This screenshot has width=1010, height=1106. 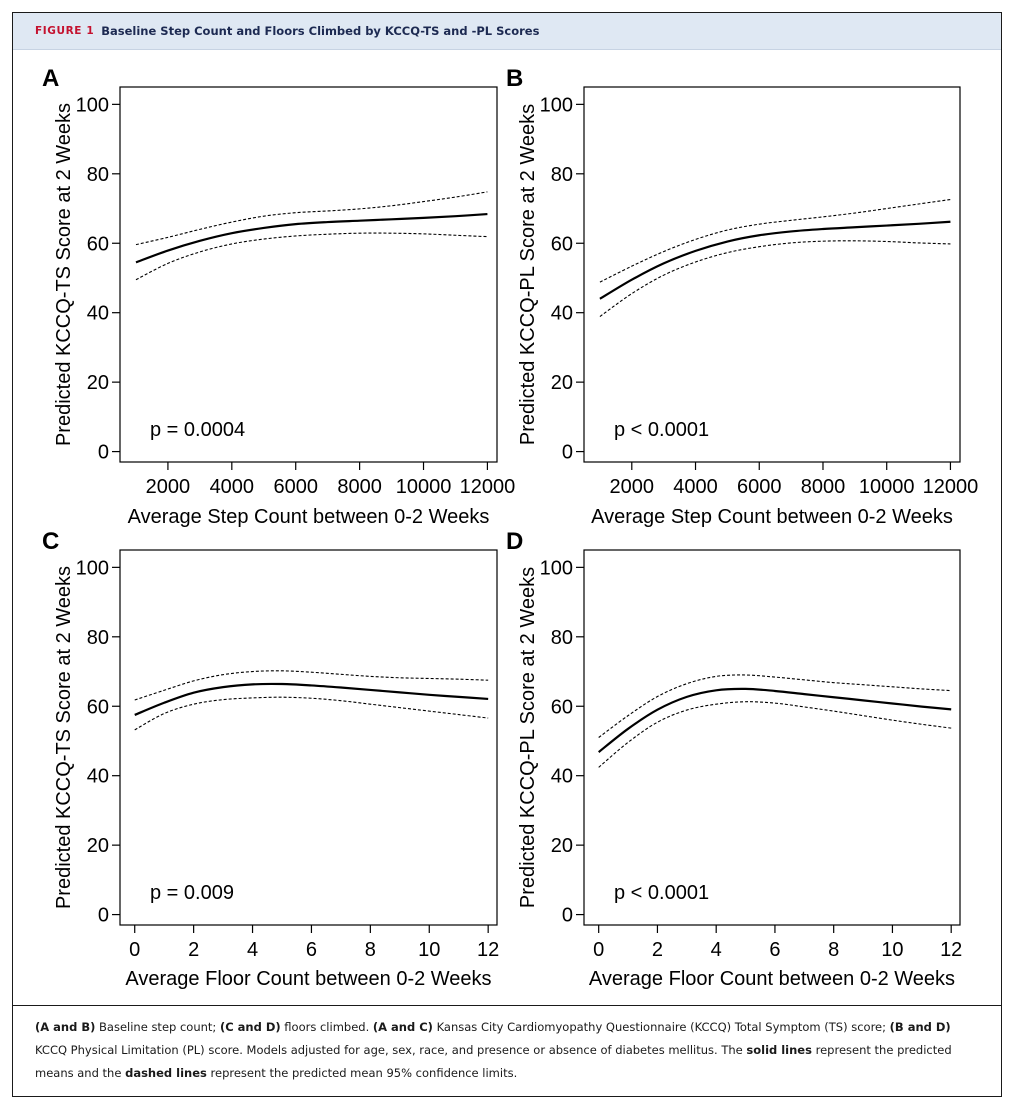 What do you see at coordinates (493, 1061) in the screenshot?
I see `caption-run: represent the predicted means and the` at bounding box center [493, 1061].